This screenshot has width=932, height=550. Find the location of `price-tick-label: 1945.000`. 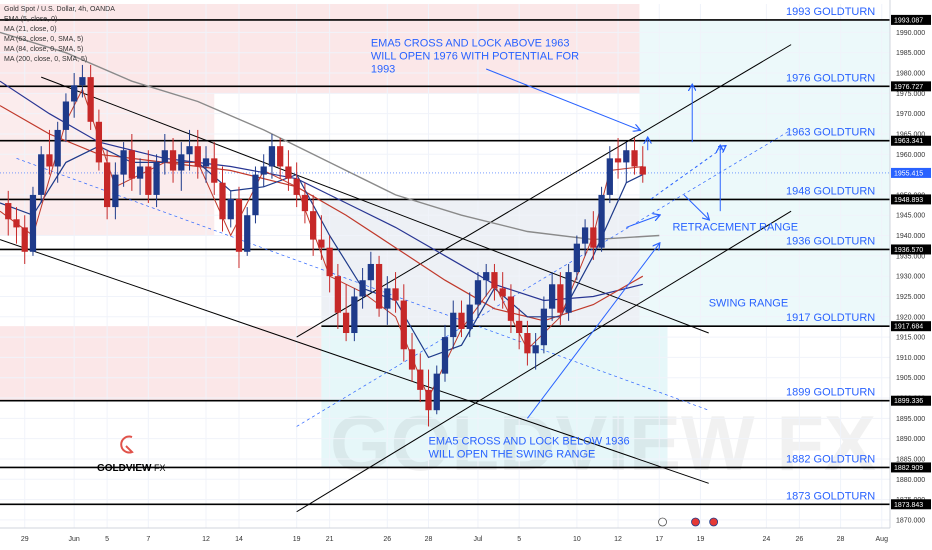

price-tick-label: 1945.000 is located at coordinates (910, 216).